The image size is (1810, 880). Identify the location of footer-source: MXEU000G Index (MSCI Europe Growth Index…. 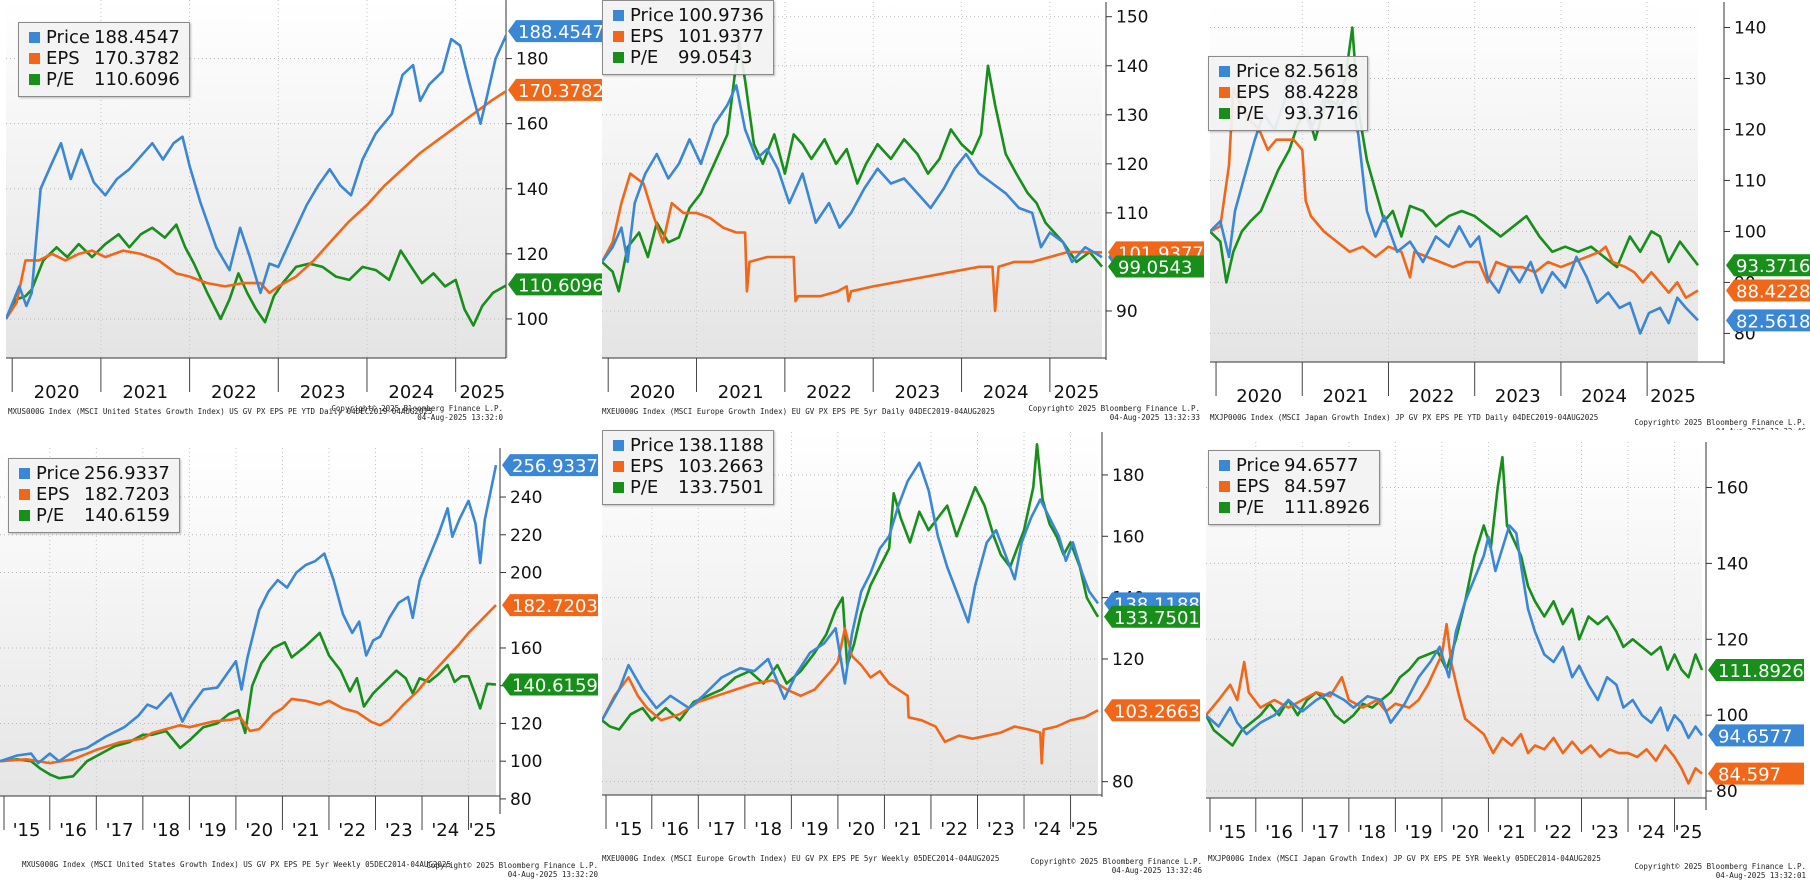
(801, 858).